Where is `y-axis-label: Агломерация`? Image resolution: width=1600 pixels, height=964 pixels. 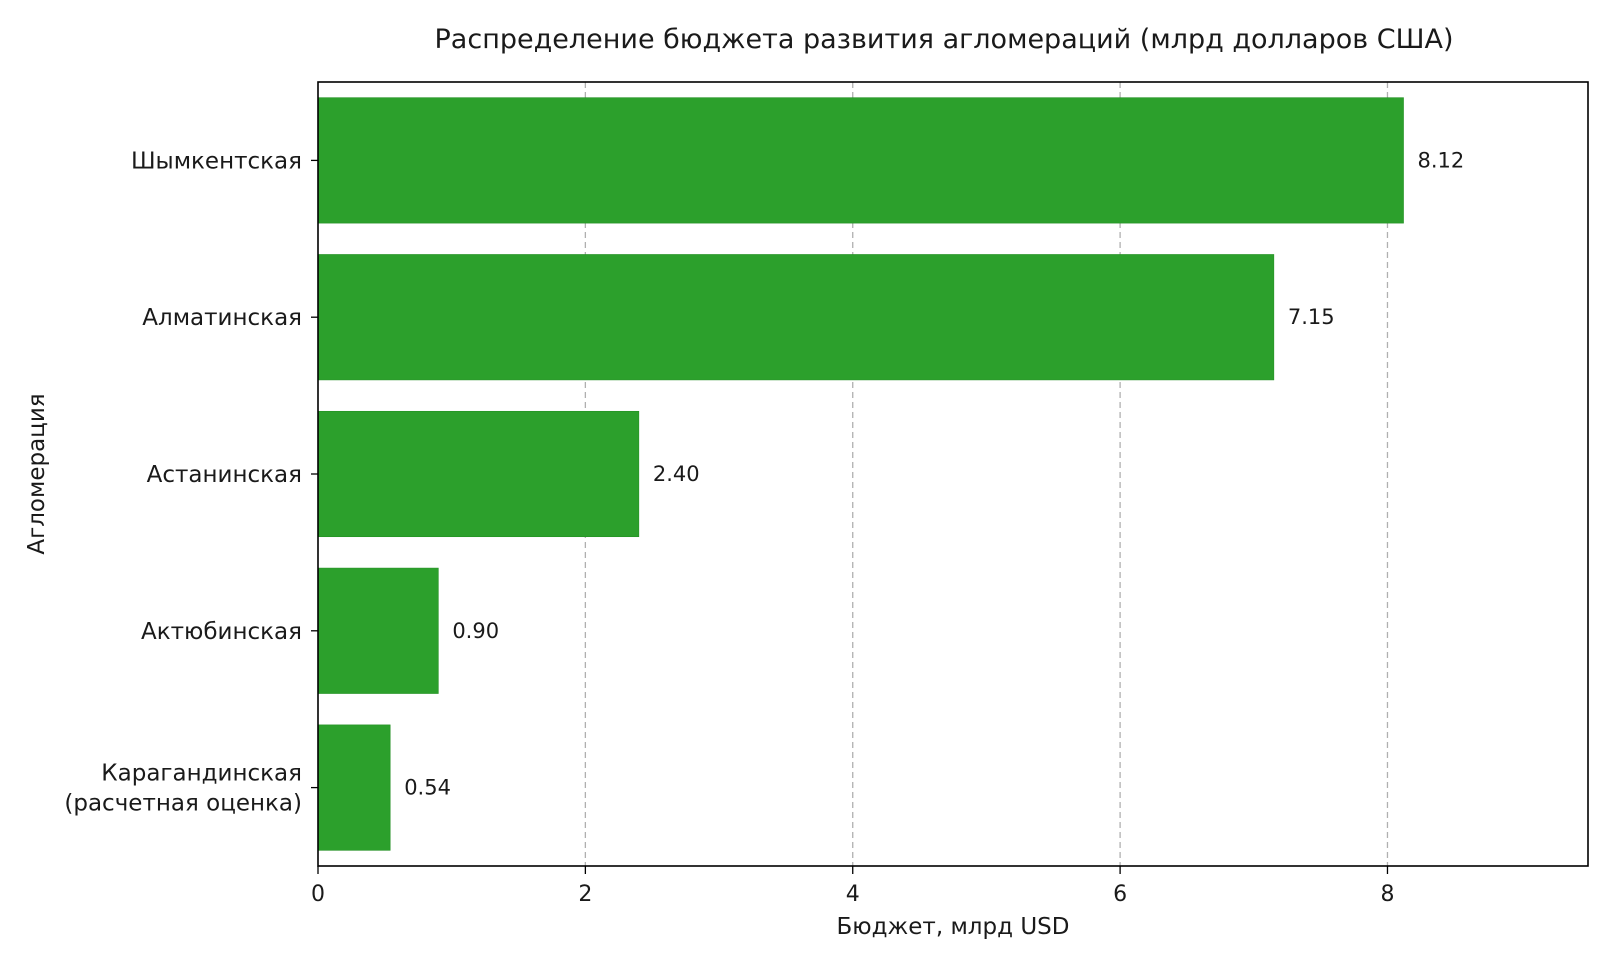 y-axis-label: Агломерация is located at coordinates (37, 473).